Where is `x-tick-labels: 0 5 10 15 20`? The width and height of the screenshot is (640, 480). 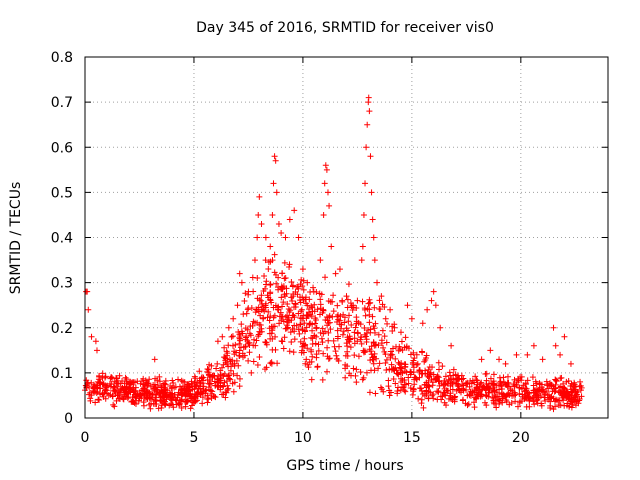 x-tick-labels: 0 5 10 15 20 is located at coordinates (305, 438).